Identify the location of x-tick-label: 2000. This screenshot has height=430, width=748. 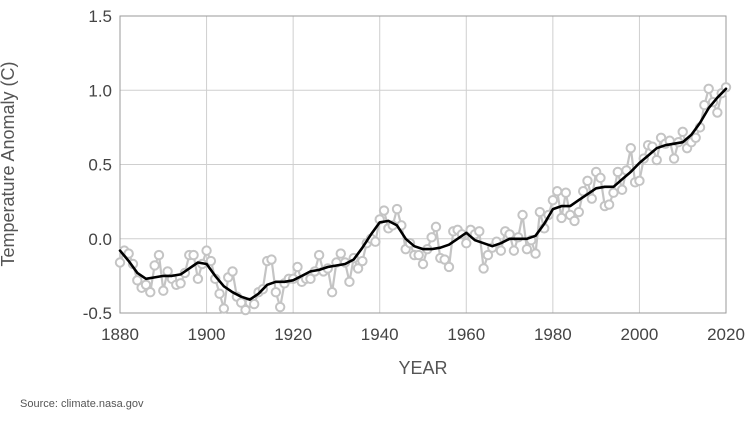
(640, 334).